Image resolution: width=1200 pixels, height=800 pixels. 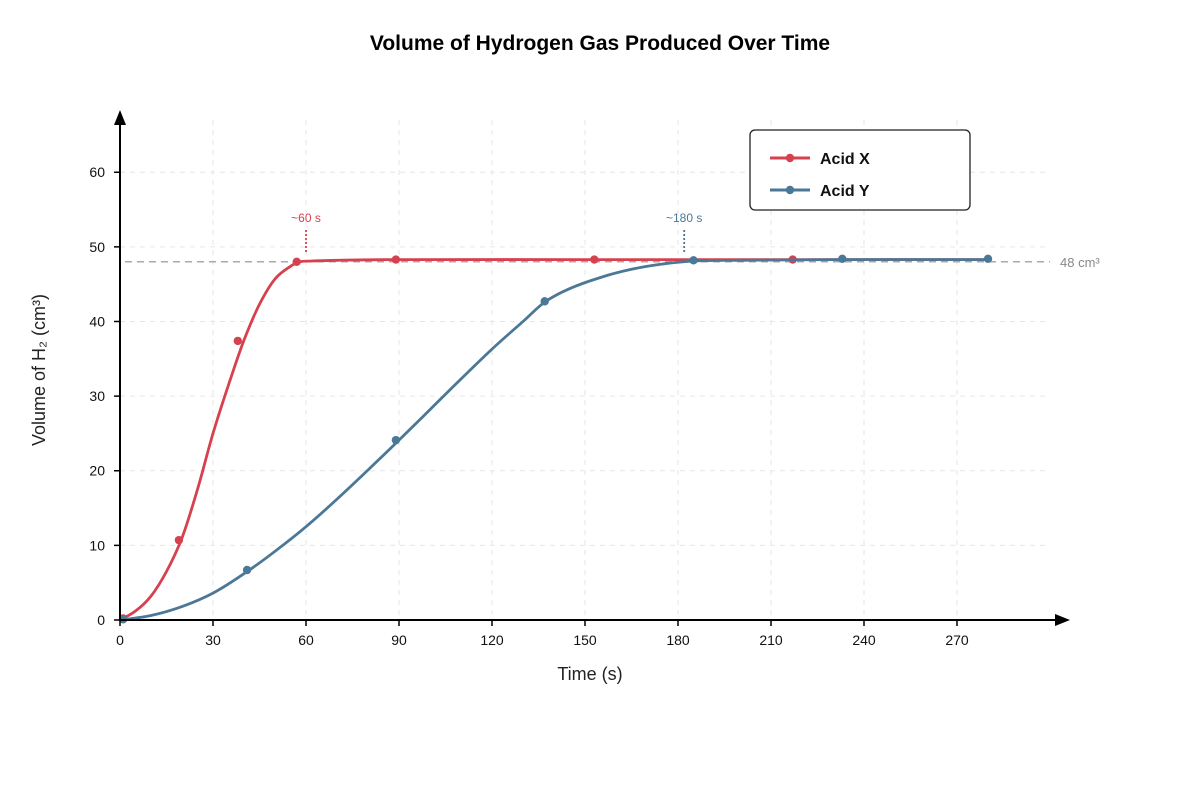 What do you see at coordinates (678, 640) in the screenshot?
I see `x-tick-label: 180` at bounding box center [678, 640].